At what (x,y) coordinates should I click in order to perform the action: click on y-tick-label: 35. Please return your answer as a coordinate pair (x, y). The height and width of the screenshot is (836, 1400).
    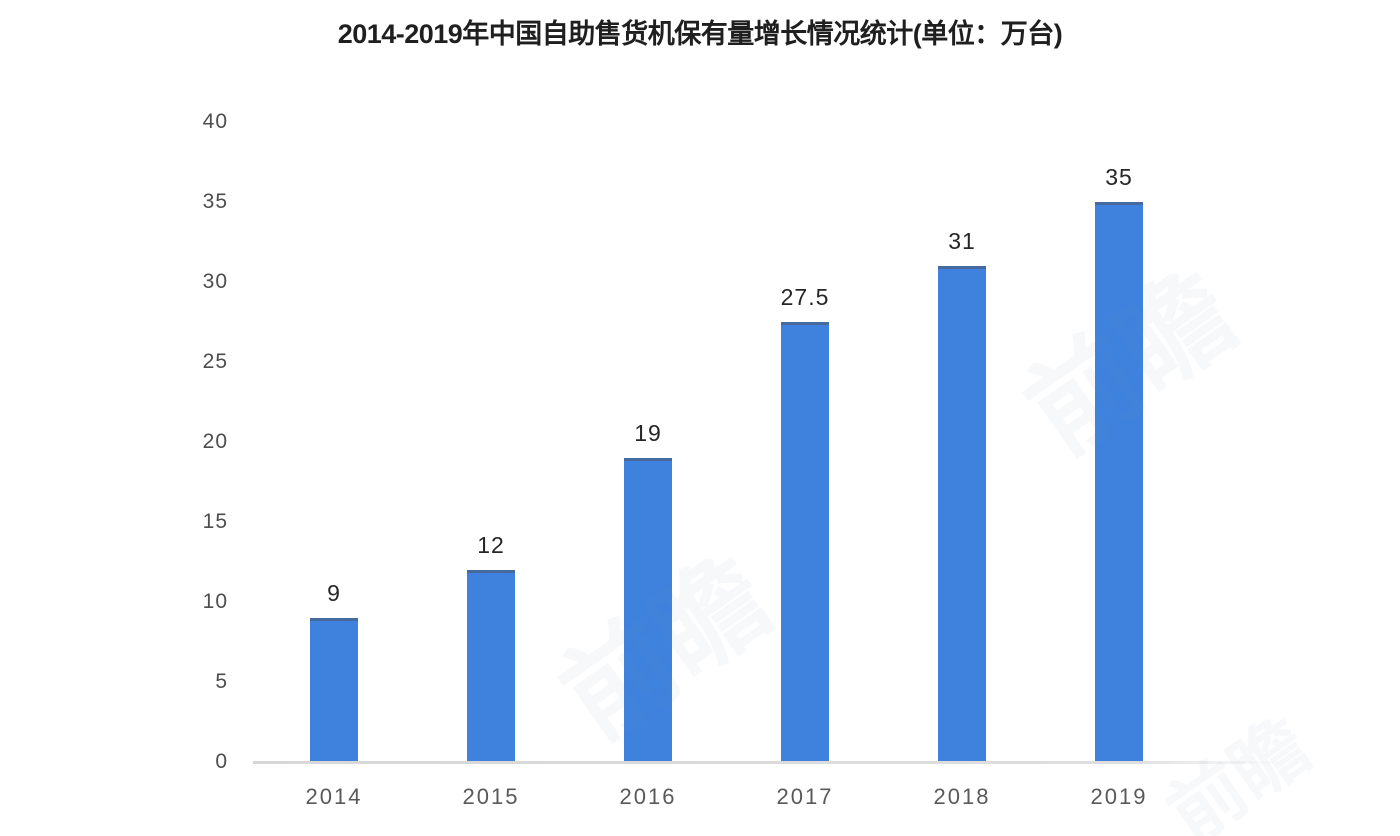
    Looking at the image, I should click on (215, 201).